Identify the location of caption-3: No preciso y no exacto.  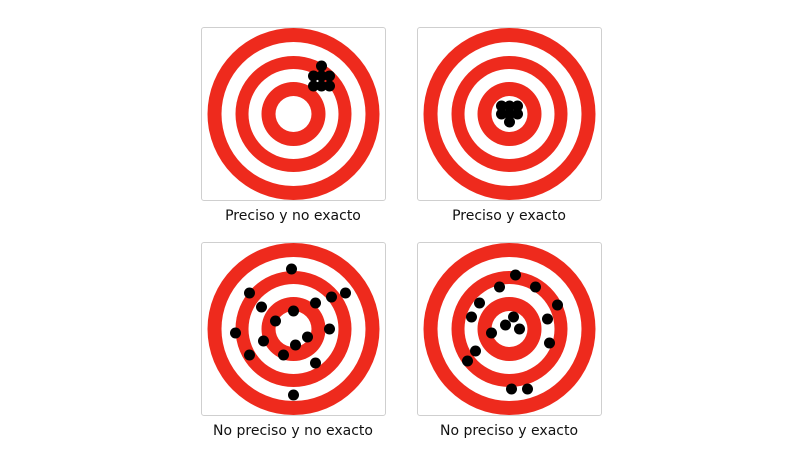
(293, 431).